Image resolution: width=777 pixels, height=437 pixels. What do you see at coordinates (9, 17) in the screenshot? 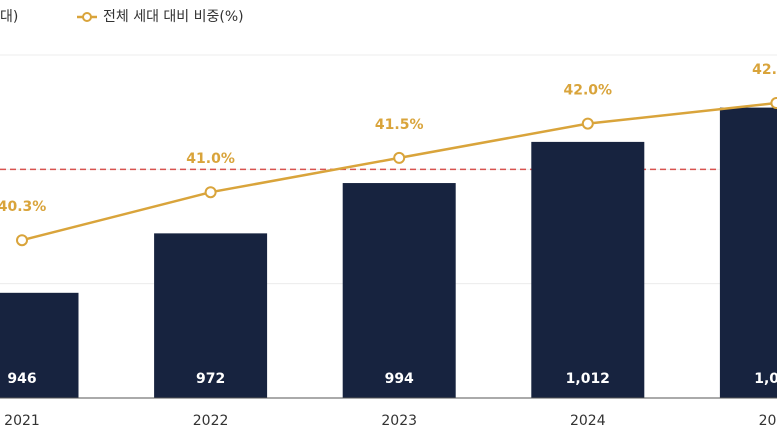
I see `legend-label: 대)` at bounding box center [9, 17].